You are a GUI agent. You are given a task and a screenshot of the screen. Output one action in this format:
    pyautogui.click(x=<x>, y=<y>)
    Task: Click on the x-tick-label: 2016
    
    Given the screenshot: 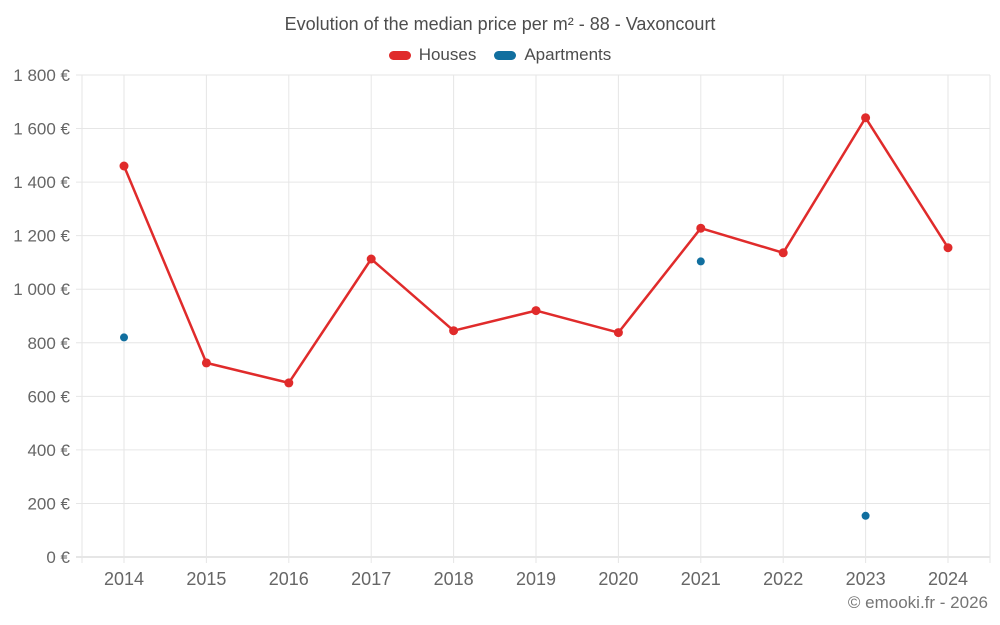 What is the action you would take?
    pyautogui.click(x=289, y=579)
    